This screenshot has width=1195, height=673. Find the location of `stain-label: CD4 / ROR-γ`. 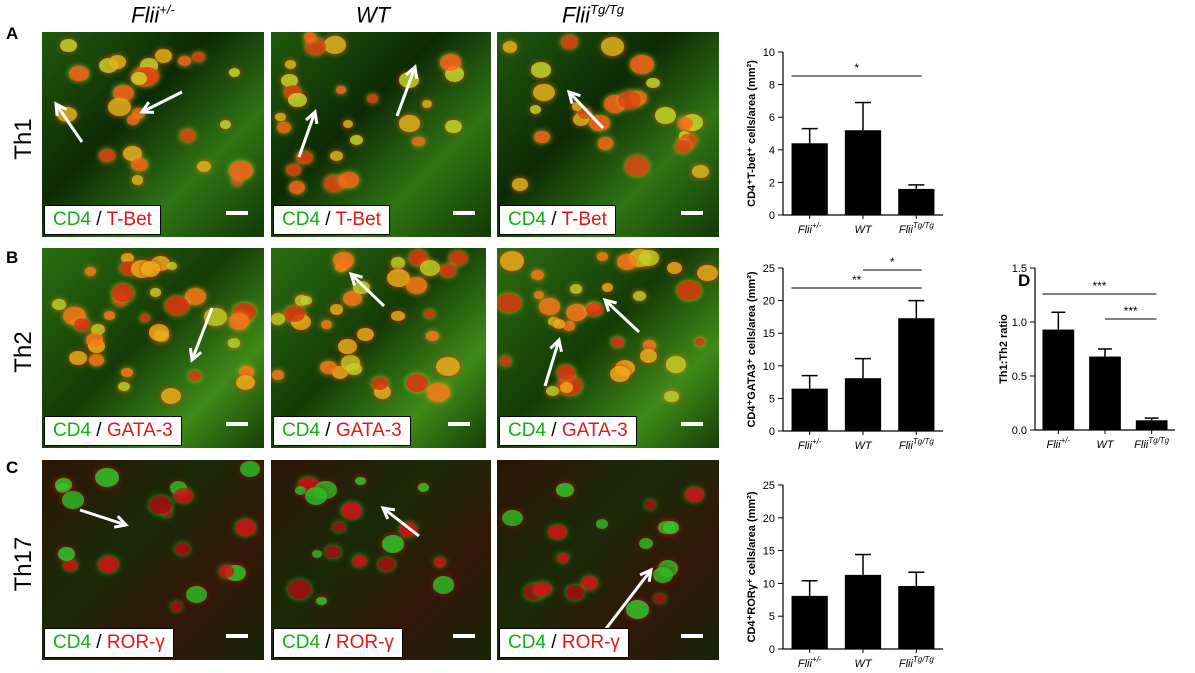

stain-label: CD4 / ROR-γ is located at coordinates (564, 643).